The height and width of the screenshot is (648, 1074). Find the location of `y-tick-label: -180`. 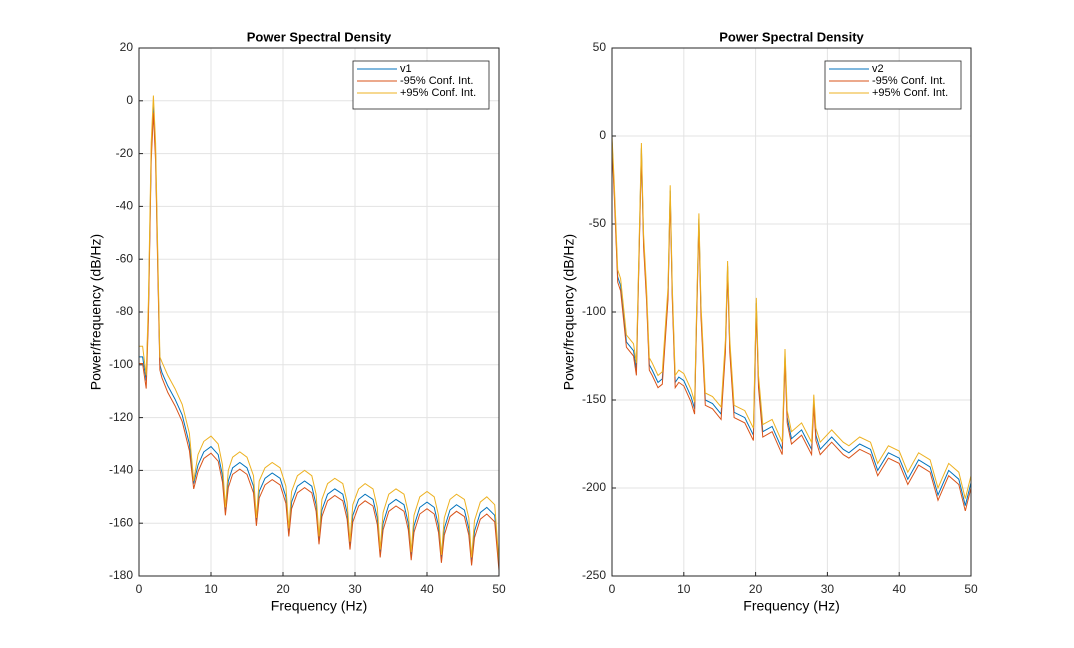

y-tick-label: -180 is located at coordinates (121, 575).